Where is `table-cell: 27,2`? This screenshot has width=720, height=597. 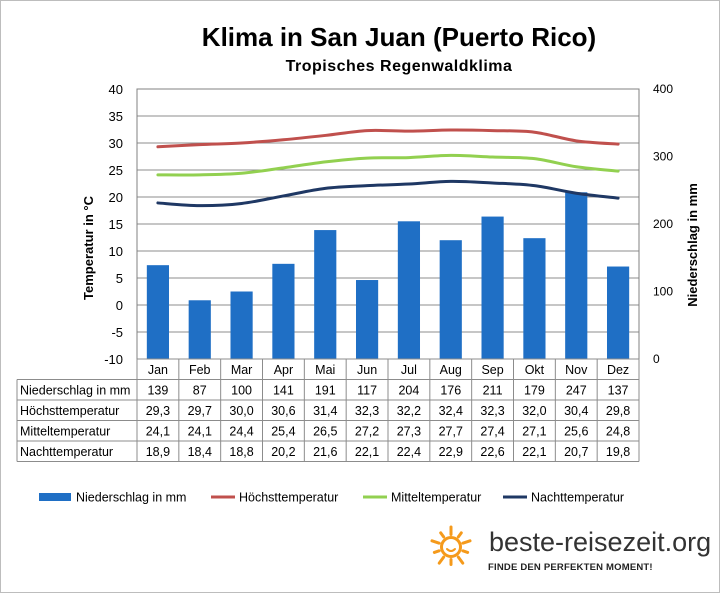
table-cell: 27,2 is located at coordinates (367, 432).